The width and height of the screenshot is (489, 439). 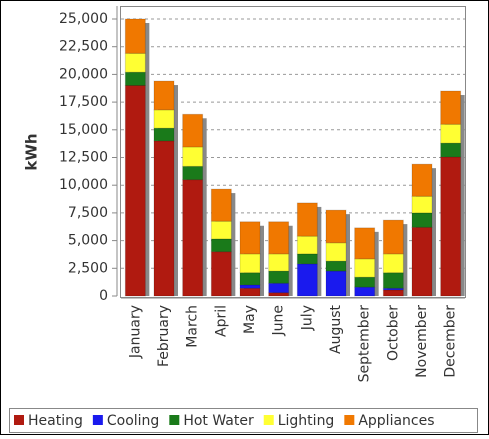 I want to click on x-tick-label: January, so click(x=135, y=332).